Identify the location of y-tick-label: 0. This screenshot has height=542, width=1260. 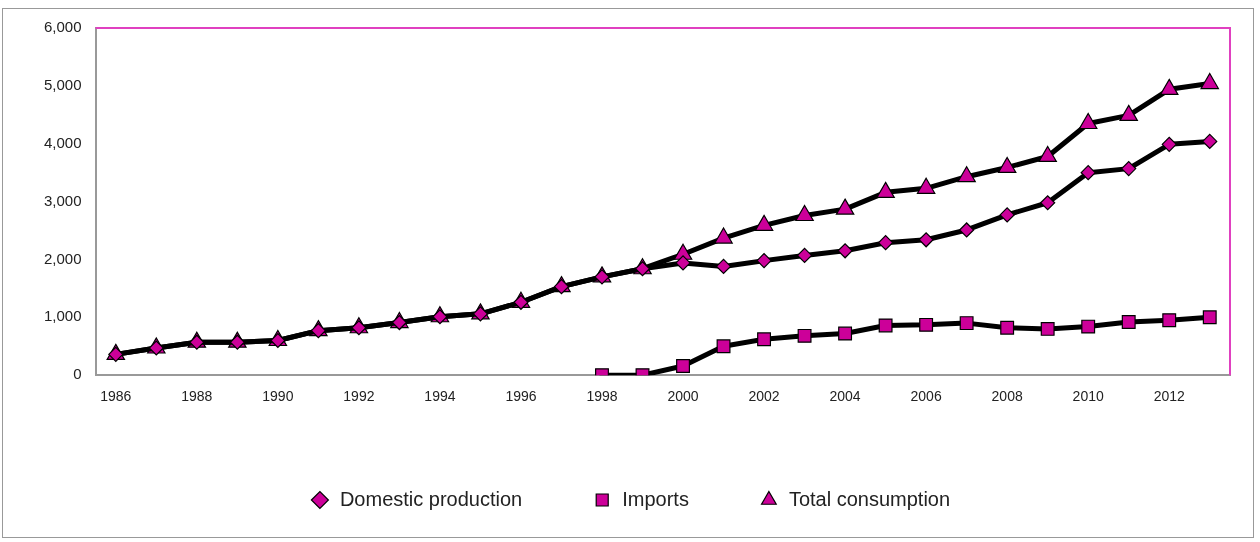
(77, 374).